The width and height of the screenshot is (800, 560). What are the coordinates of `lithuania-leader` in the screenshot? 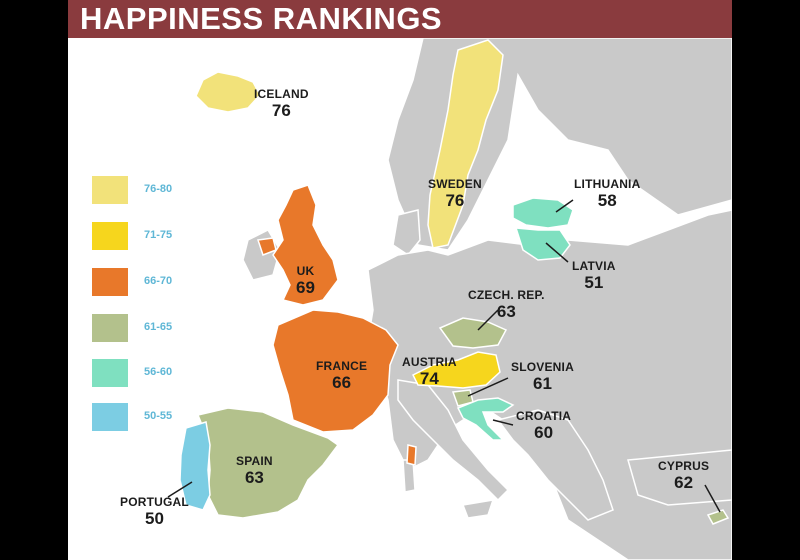 It's located at (564, 206).